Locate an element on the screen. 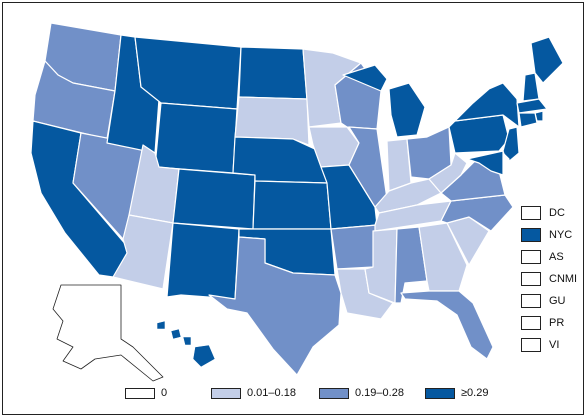 The image size is (588, 419). state-south-dakota is located at coordinates (272, 121).